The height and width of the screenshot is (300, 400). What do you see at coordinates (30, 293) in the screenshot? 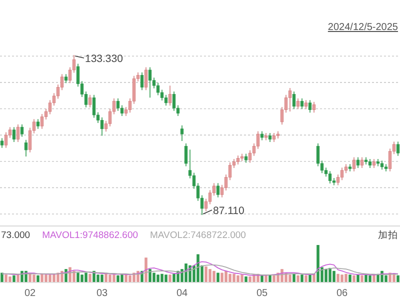
I see `x-tick-label: 02` at bounding box center [30, 293].